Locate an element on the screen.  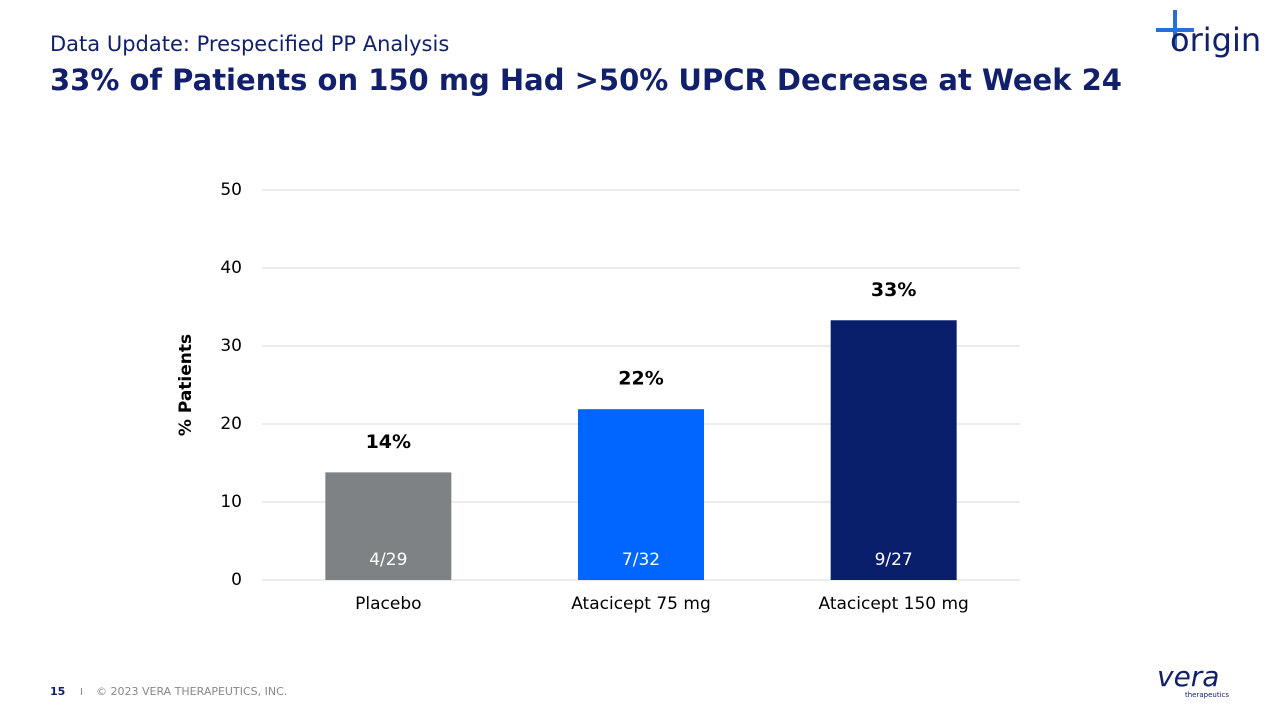
y-tick-label: 40 is located at coordinates (231, 268).